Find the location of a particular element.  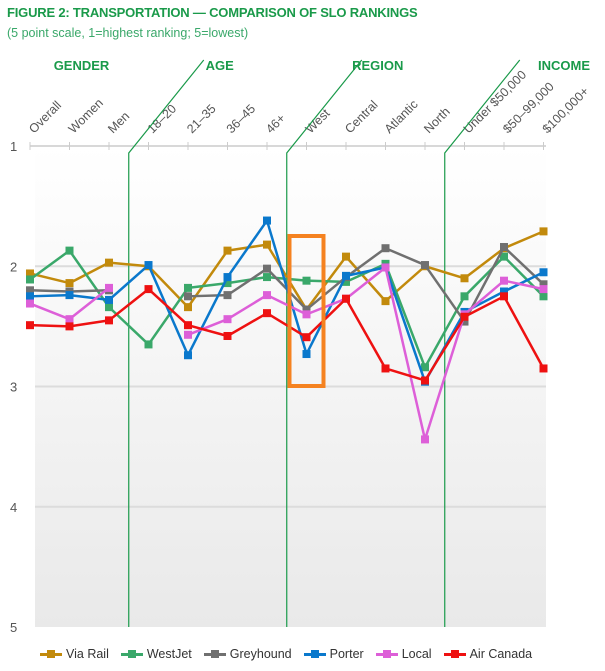

x-tick-label: Women is located at coordinates (86, 116).